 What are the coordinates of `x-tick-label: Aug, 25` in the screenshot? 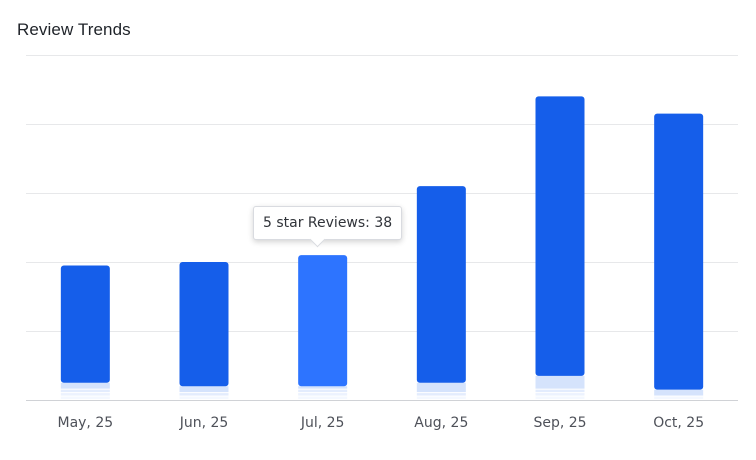 It's located at (441, 423).